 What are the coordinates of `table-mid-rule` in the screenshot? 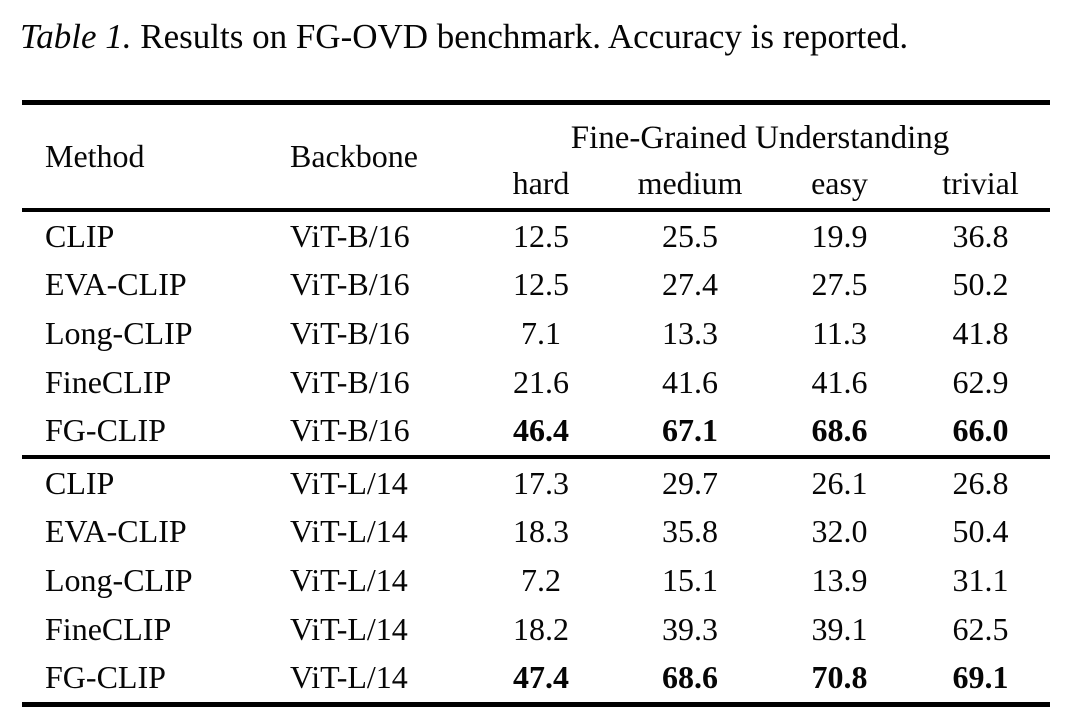 It's located at (536, 456).